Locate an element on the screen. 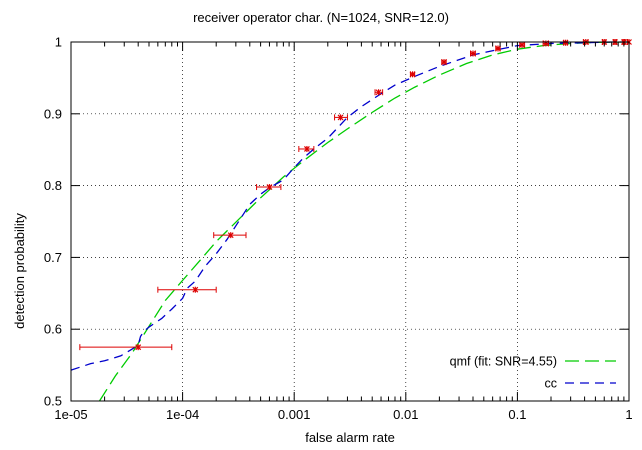  x-tick-label: 1e-05 is located at coordinates (70, 414).